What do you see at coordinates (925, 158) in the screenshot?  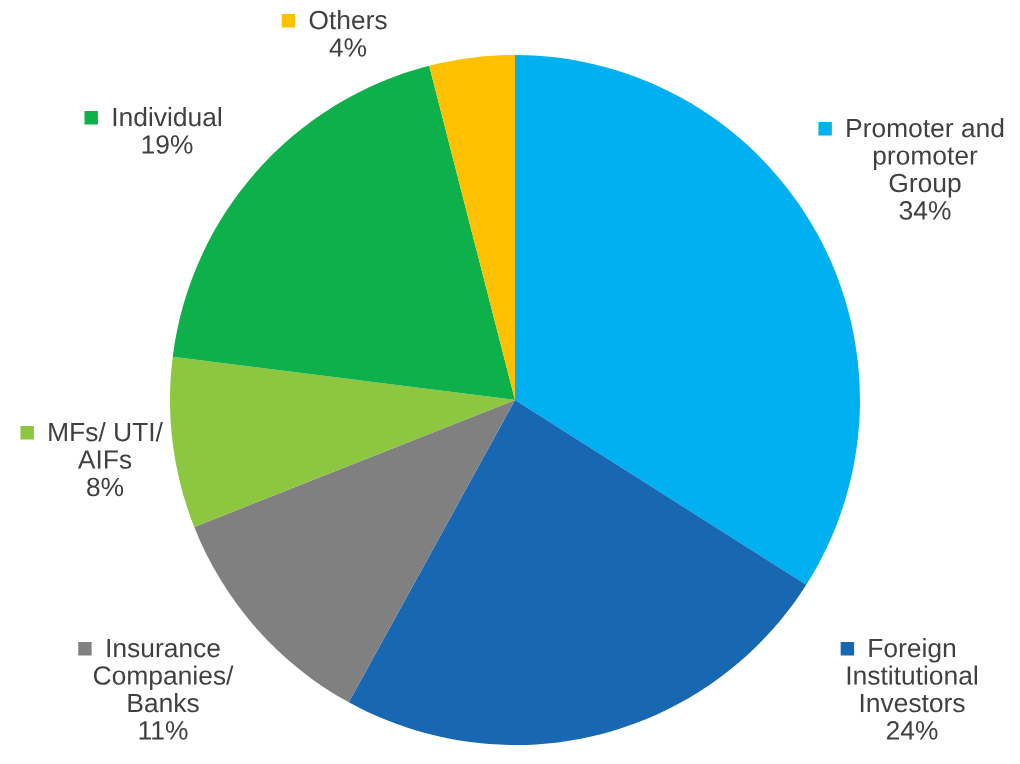 I see `legend-label: Promoter and promoter Group` at bounding box center [925, 158].